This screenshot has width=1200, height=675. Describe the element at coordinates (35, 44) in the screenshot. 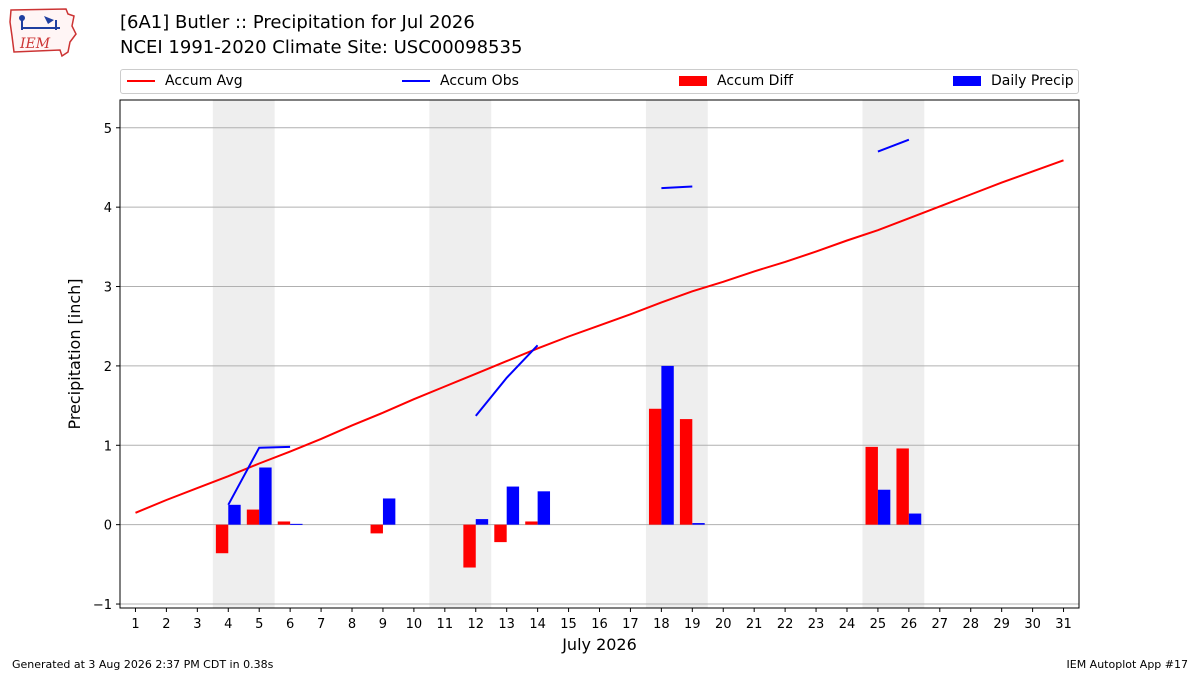

I see `svg-text: IEM` at that location.